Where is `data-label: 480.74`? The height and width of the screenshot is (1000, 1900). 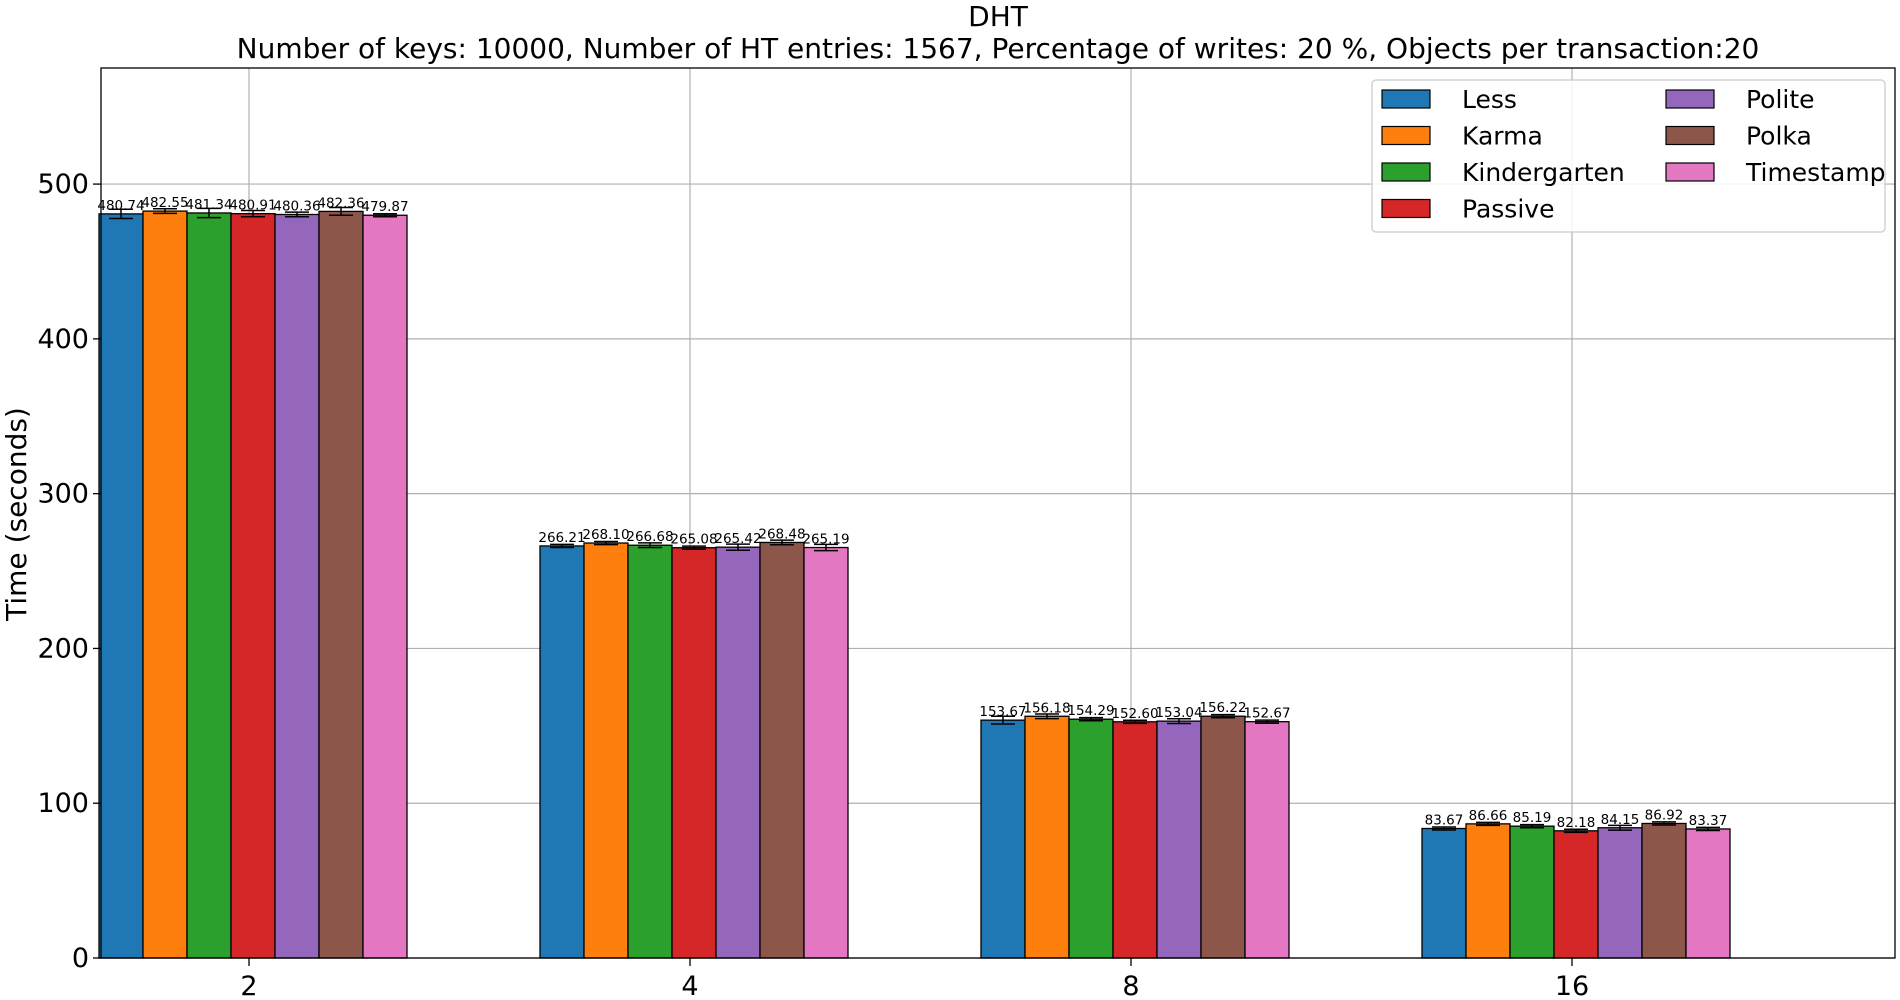 data-label: 480.74 is located at coordinates (120, 206).